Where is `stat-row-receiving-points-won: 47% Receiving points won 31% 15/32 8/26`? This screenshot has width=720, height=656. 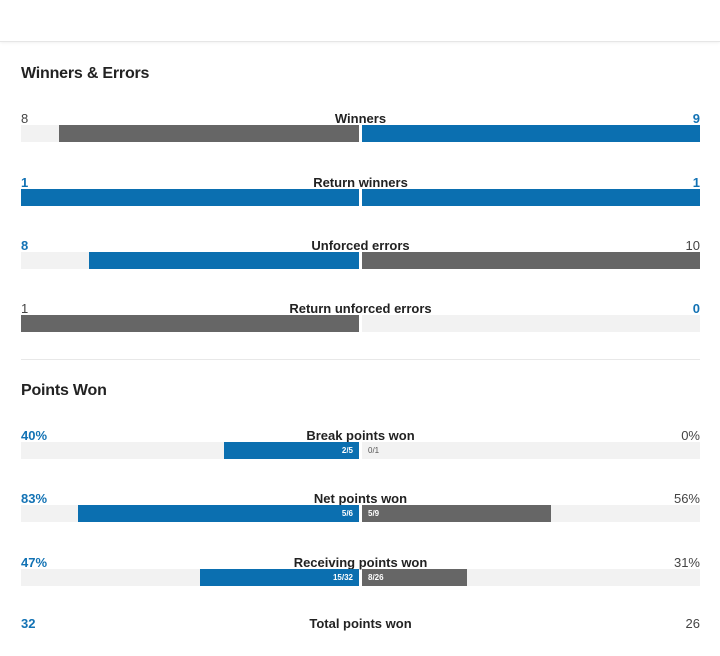
stat-row-receiving-points-won: 47% Receiving points won 31% 15/32 8/26 is located at coordinates (360, 575).